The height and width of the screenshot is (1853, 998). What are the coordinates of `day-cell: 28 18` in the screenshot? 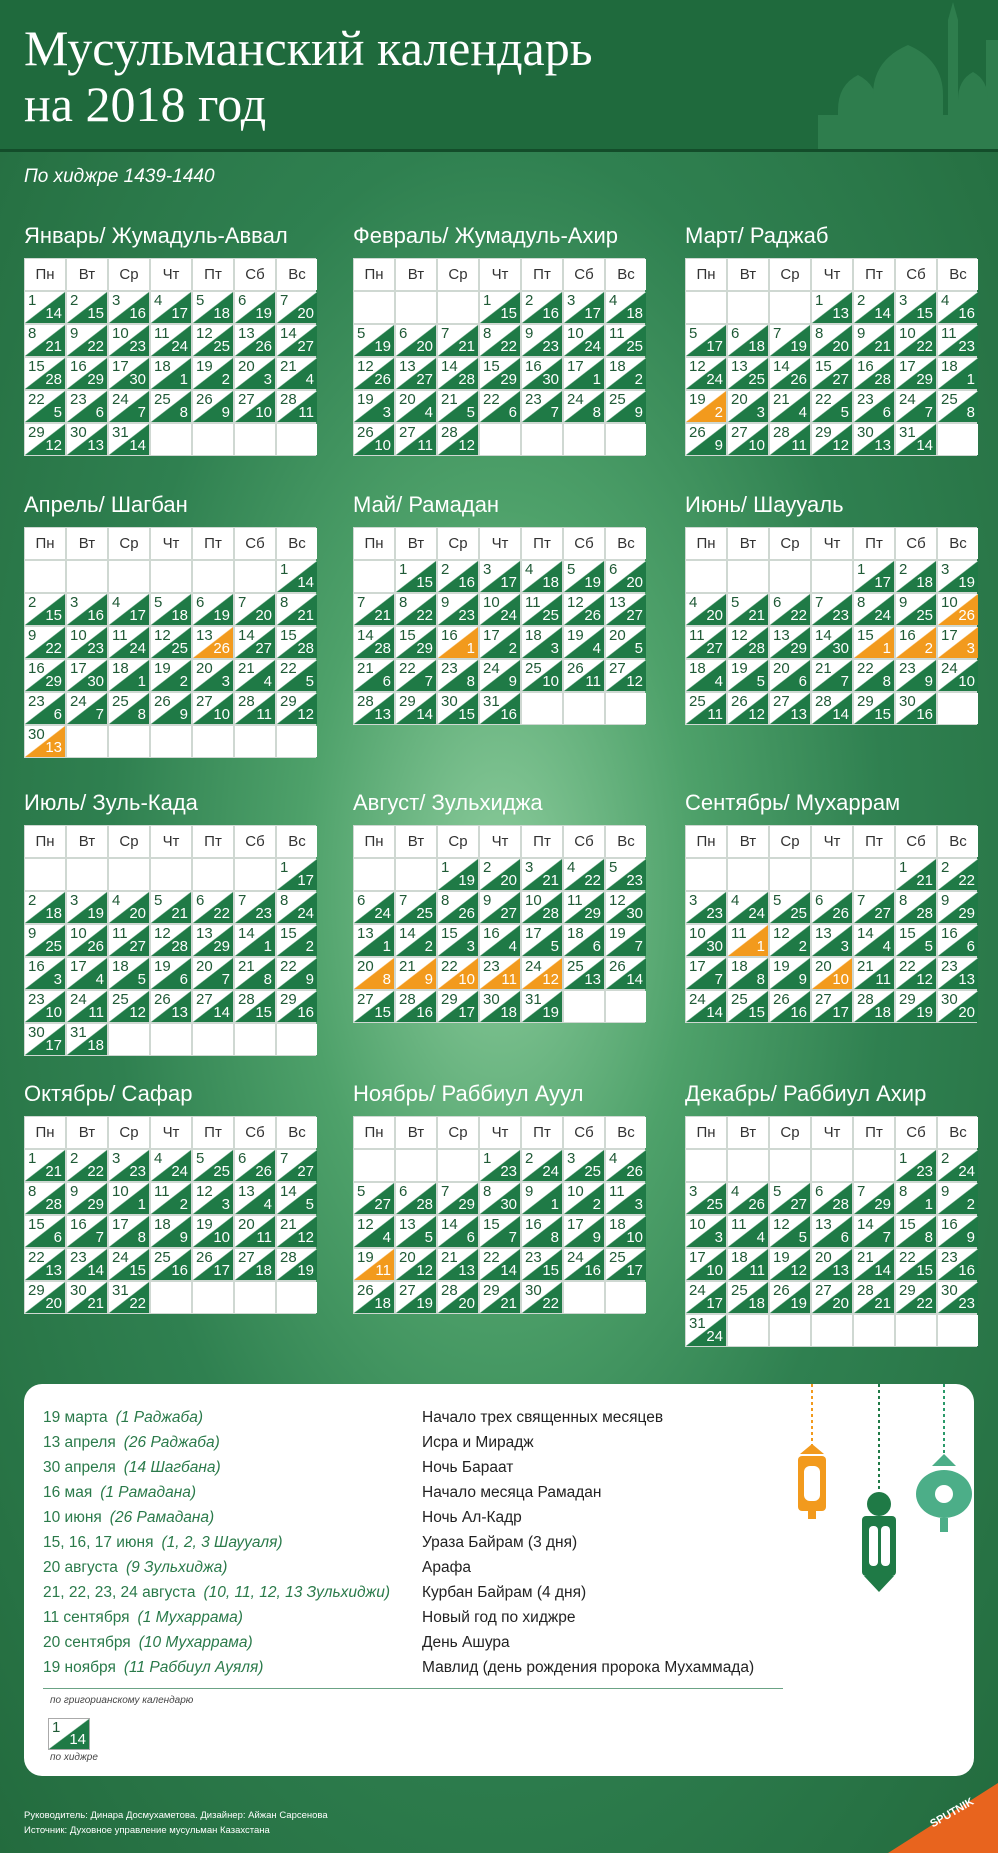 It's located at (874, 1006).